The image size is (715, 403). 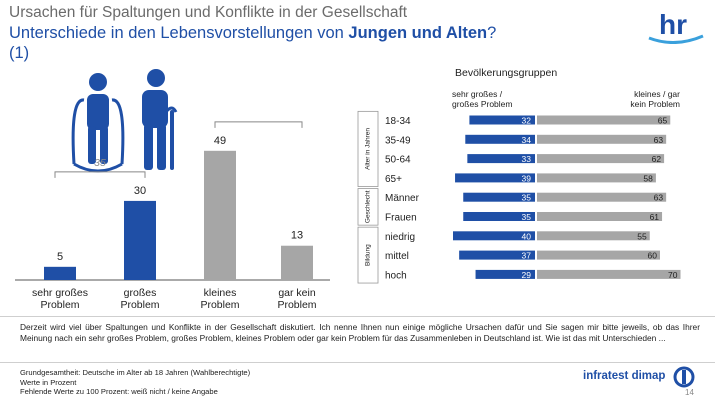 What do you see at coordinates (657, 94) in the screenshot?
I see `right-column-header-line1: kleines / gar` at bounding box center [657, 94].